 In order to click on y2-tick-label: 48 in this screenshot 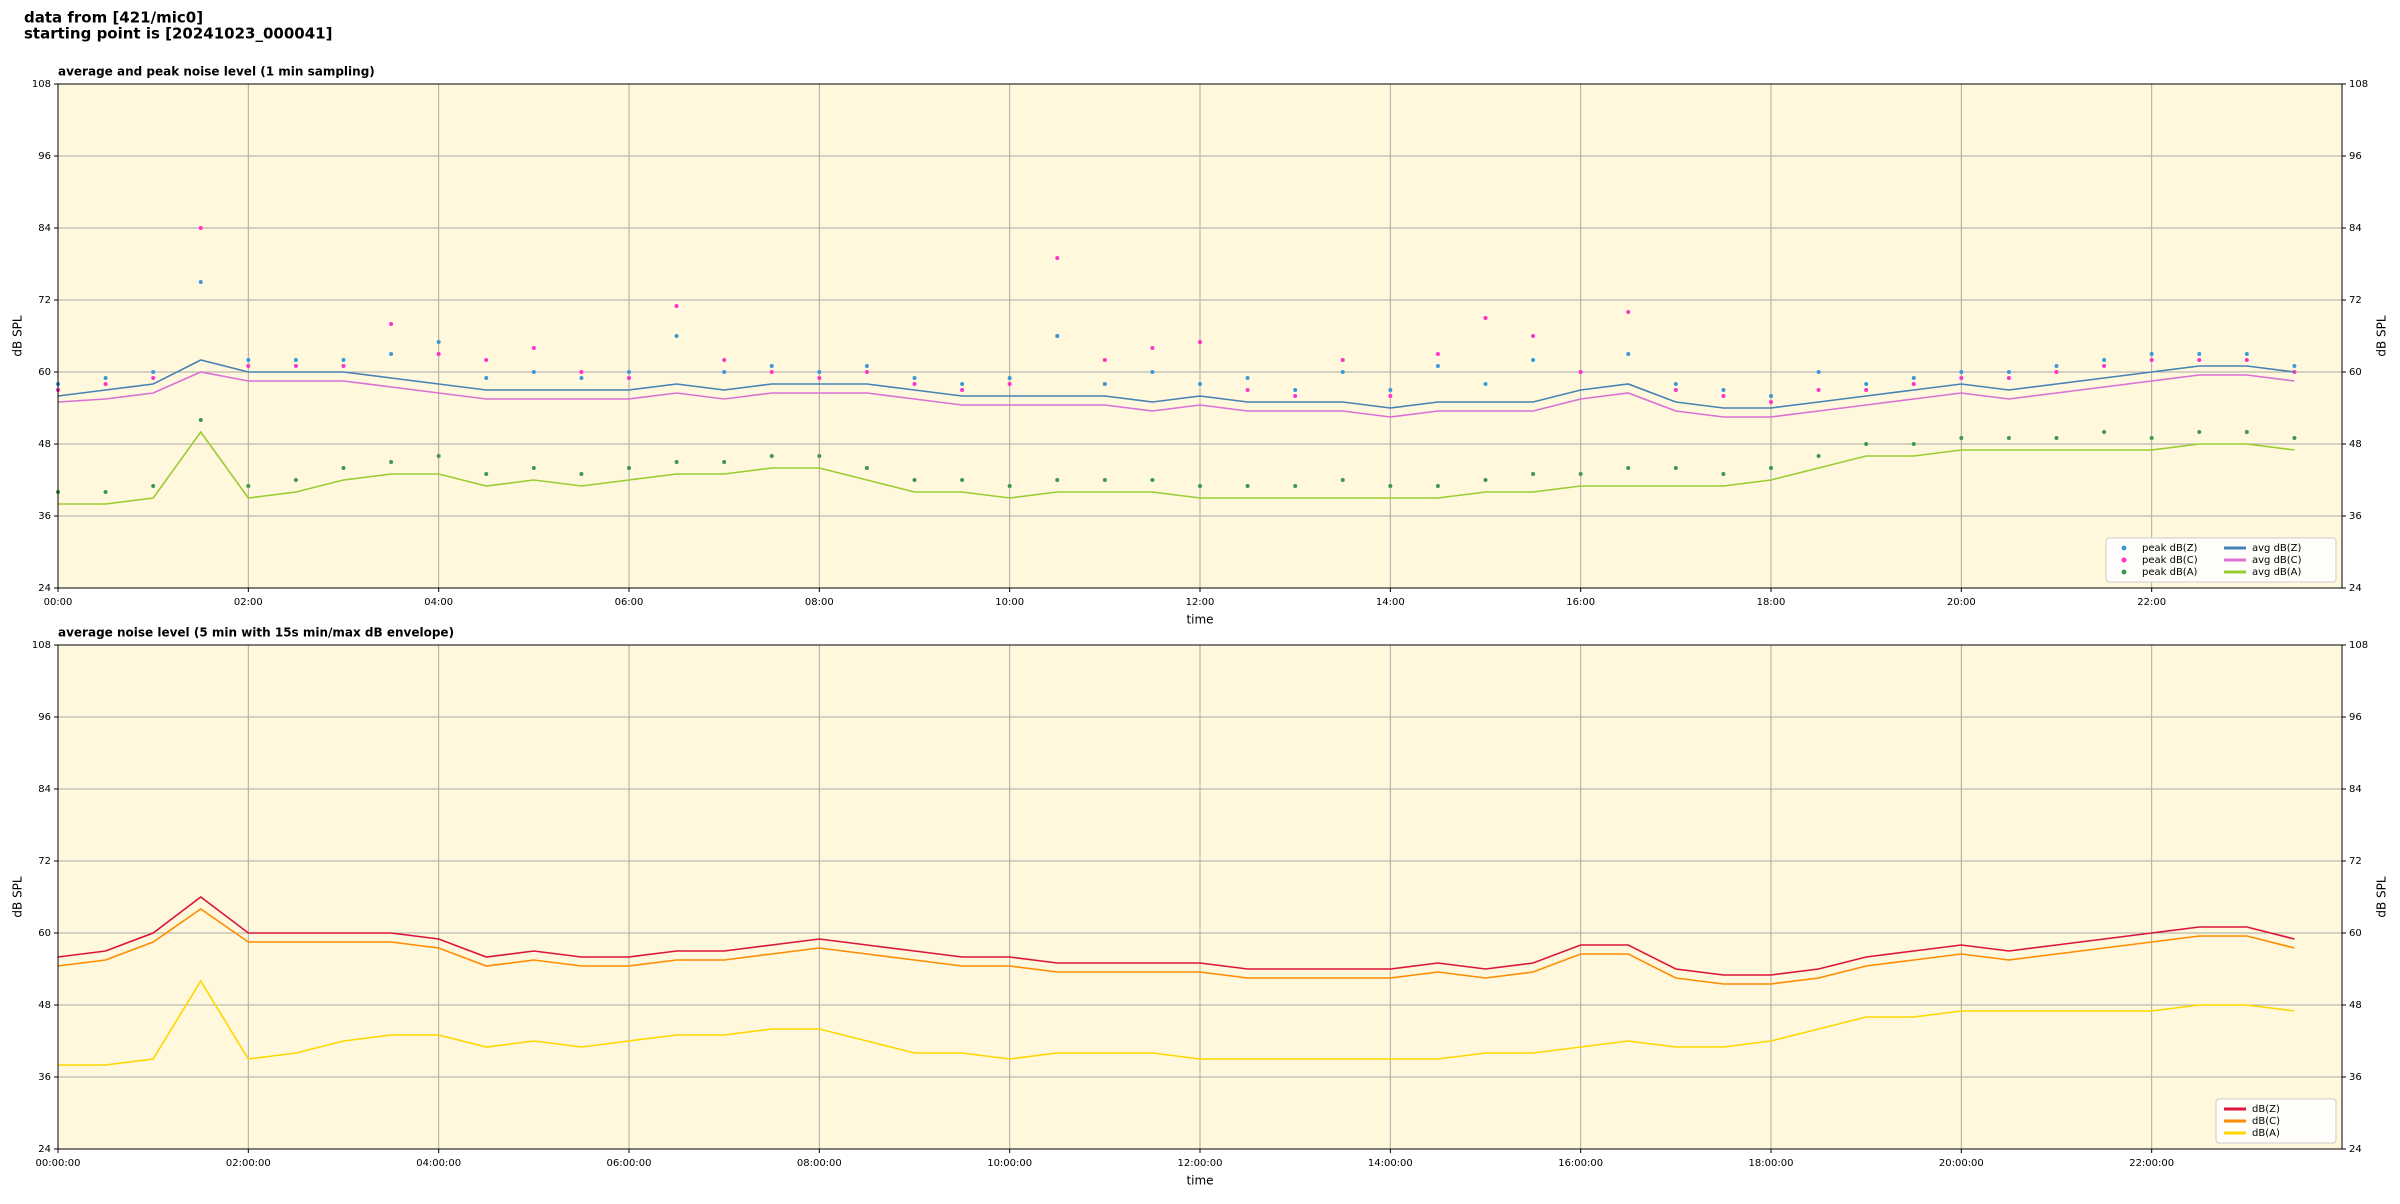, I will do `click(2355, 1005)`.